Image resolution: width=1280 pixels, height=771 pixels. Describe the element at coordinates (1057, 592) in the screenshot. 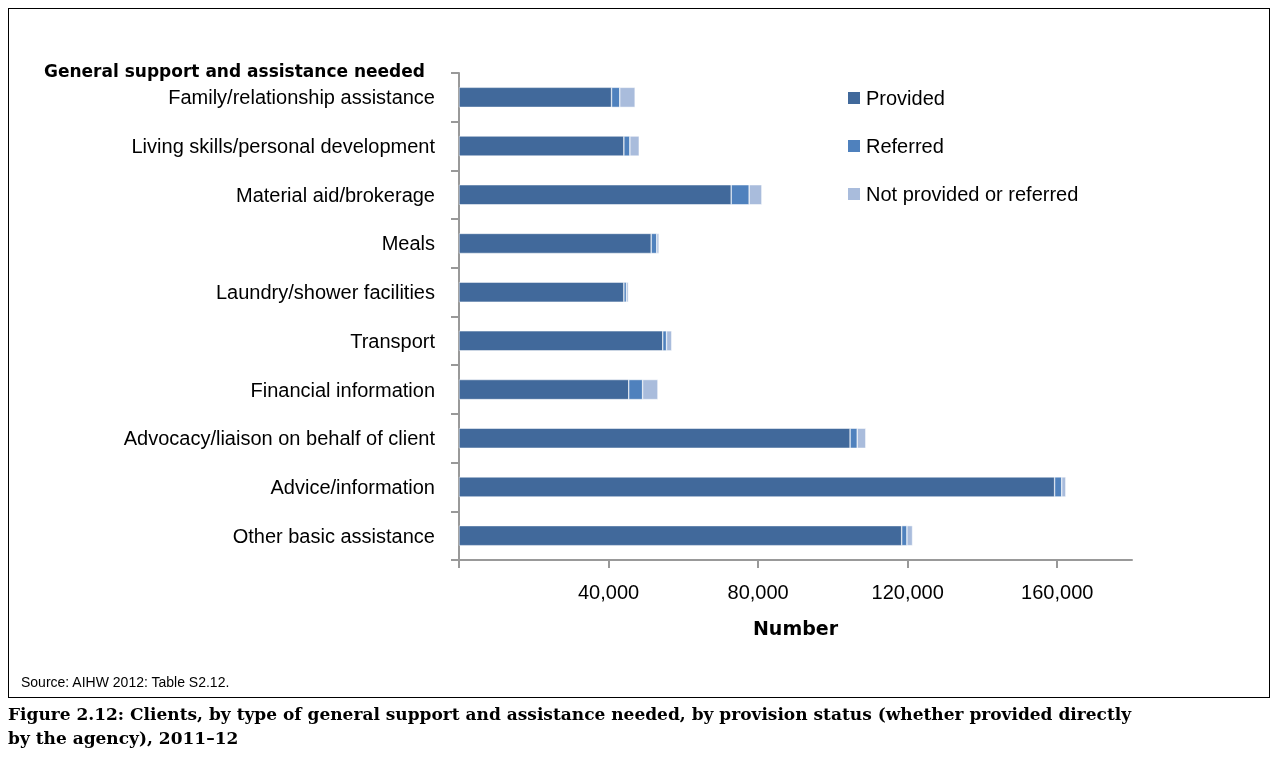

I see `x-tick-label: 160,000` at that location.